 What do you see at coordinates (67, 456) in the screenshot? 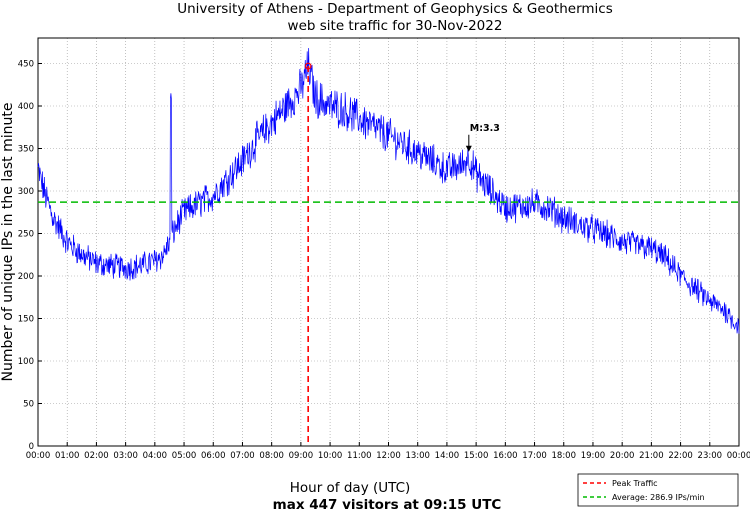
I see `x-tick-label: 01:00` at bounding box center [67, 456].